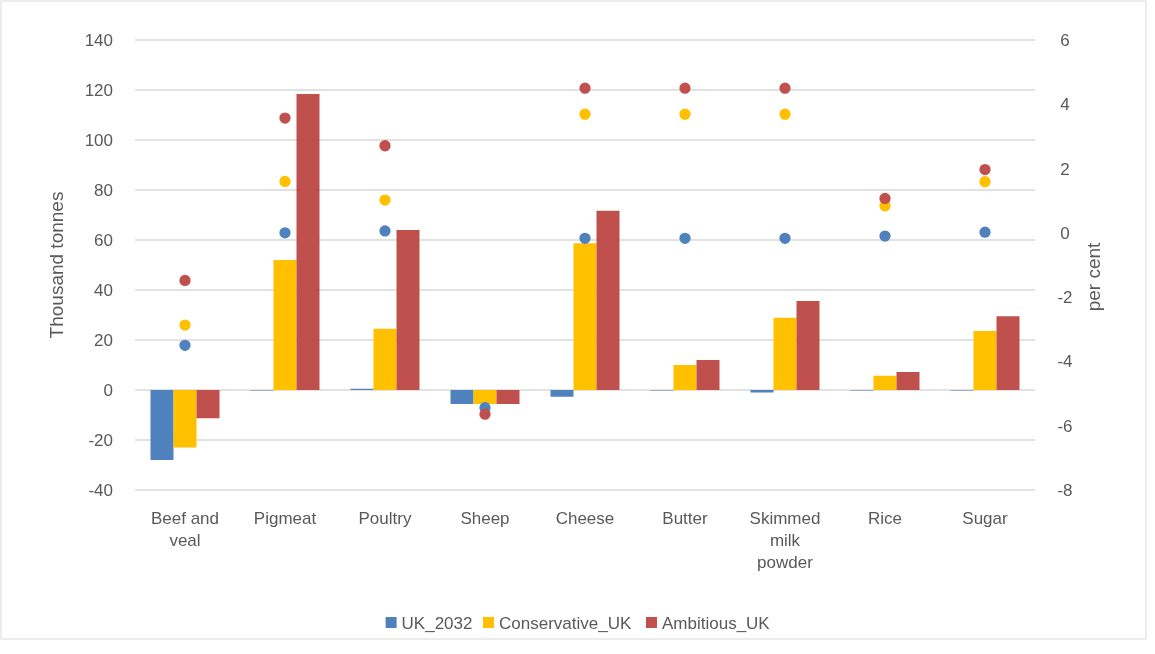 This screenshot has width=1155, height=654. What do you see at coordinates (1065, 105) in the screenshot?
I see `y2-tick-label: 4` at bounding box center [1065, 105].